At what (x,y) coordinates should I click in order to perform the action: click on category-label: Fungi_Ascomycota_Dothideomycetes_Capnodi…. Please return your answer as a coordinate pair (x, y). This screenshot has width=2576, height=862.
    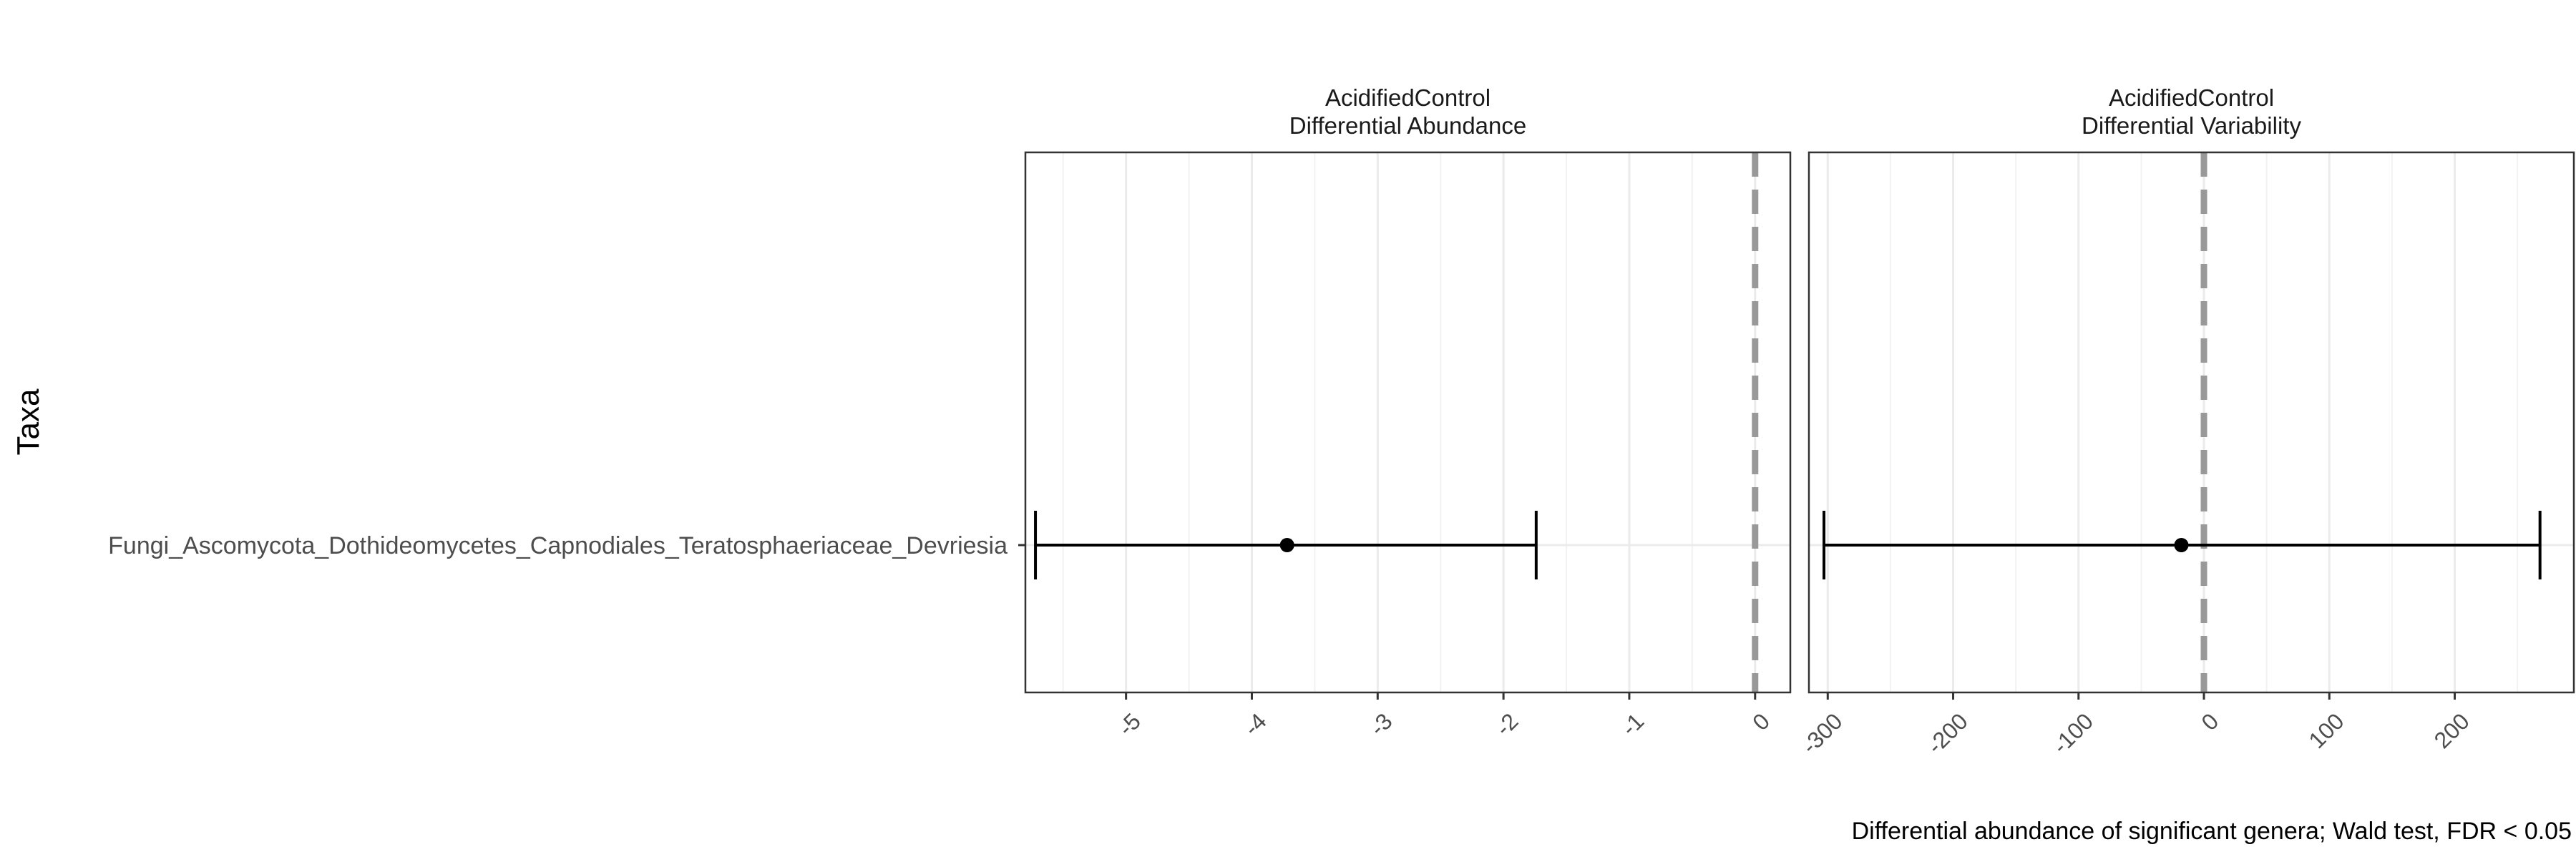
    Looking at the image, I should click on (558, 546).